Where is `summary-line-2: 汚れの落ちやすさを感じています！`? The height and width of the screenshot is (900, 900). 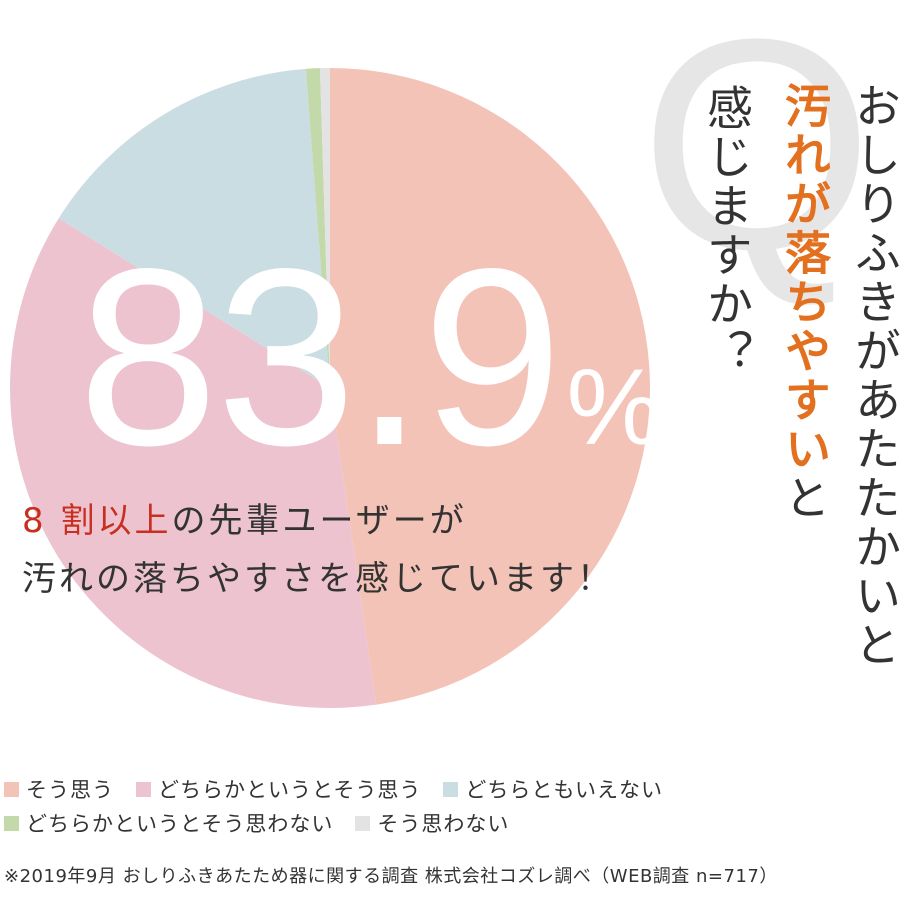
summary-line-2: 汚れの落ちやすさを感じています！ is located at coordinates (318, 579).